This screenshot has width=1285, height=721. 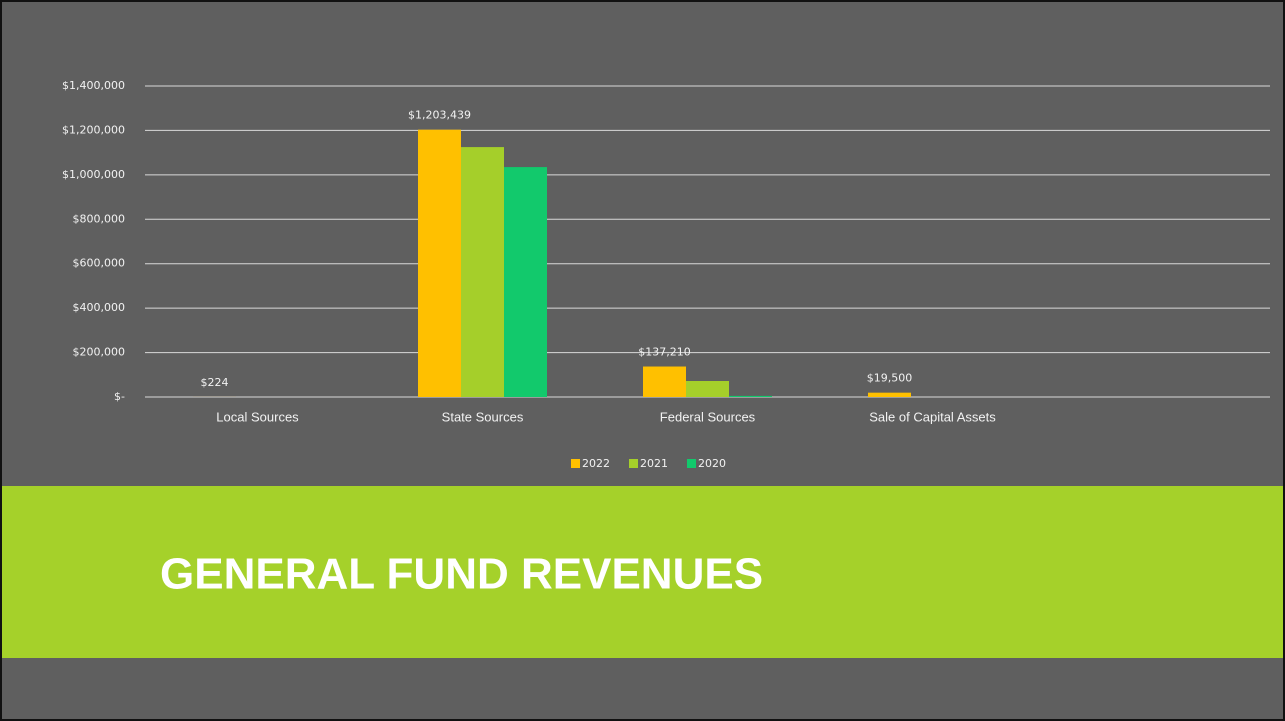 What do you see at coordinates (99, 307) in the screenshot?
I see `y-tick-label: $400,000` at bounding box center [99, 307].